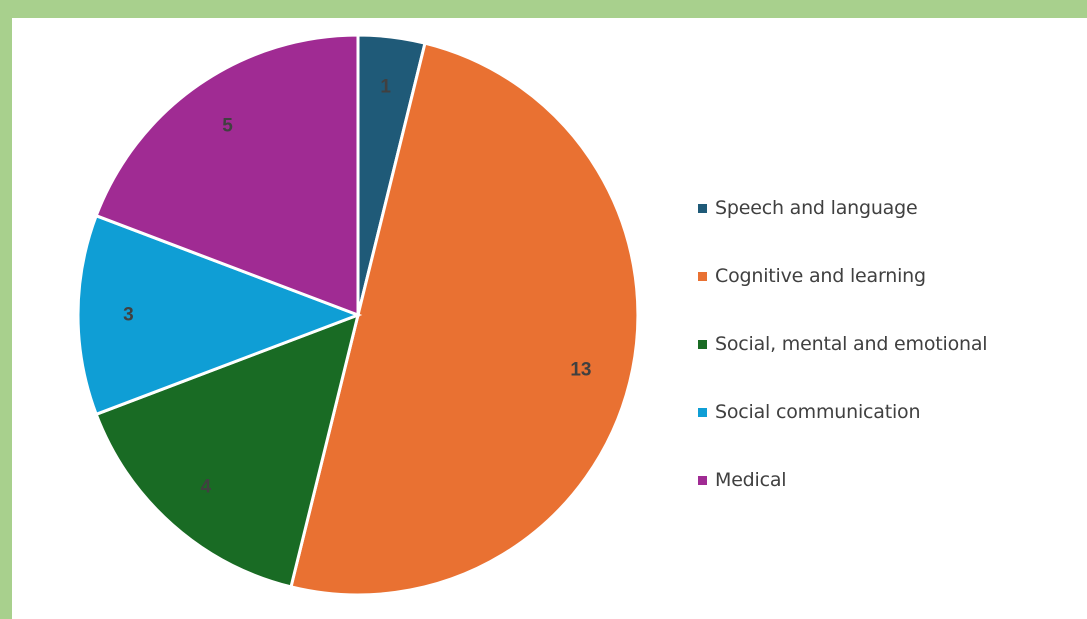 This screenshot has width=1087, height=619. Describe the element at coordinates (842, 480) in the screenshot. I see `legend-item-medical: Medical` at that location.